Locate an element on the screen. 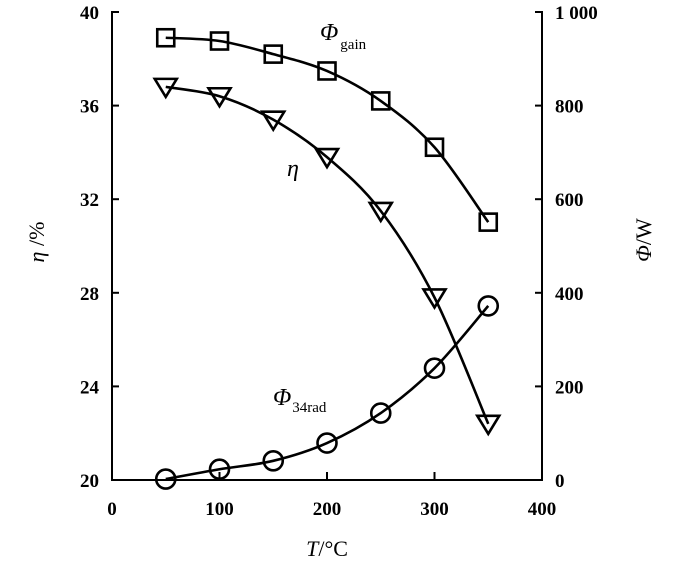  right-y-tick-label: 200 is located at coordinates (569, 387).